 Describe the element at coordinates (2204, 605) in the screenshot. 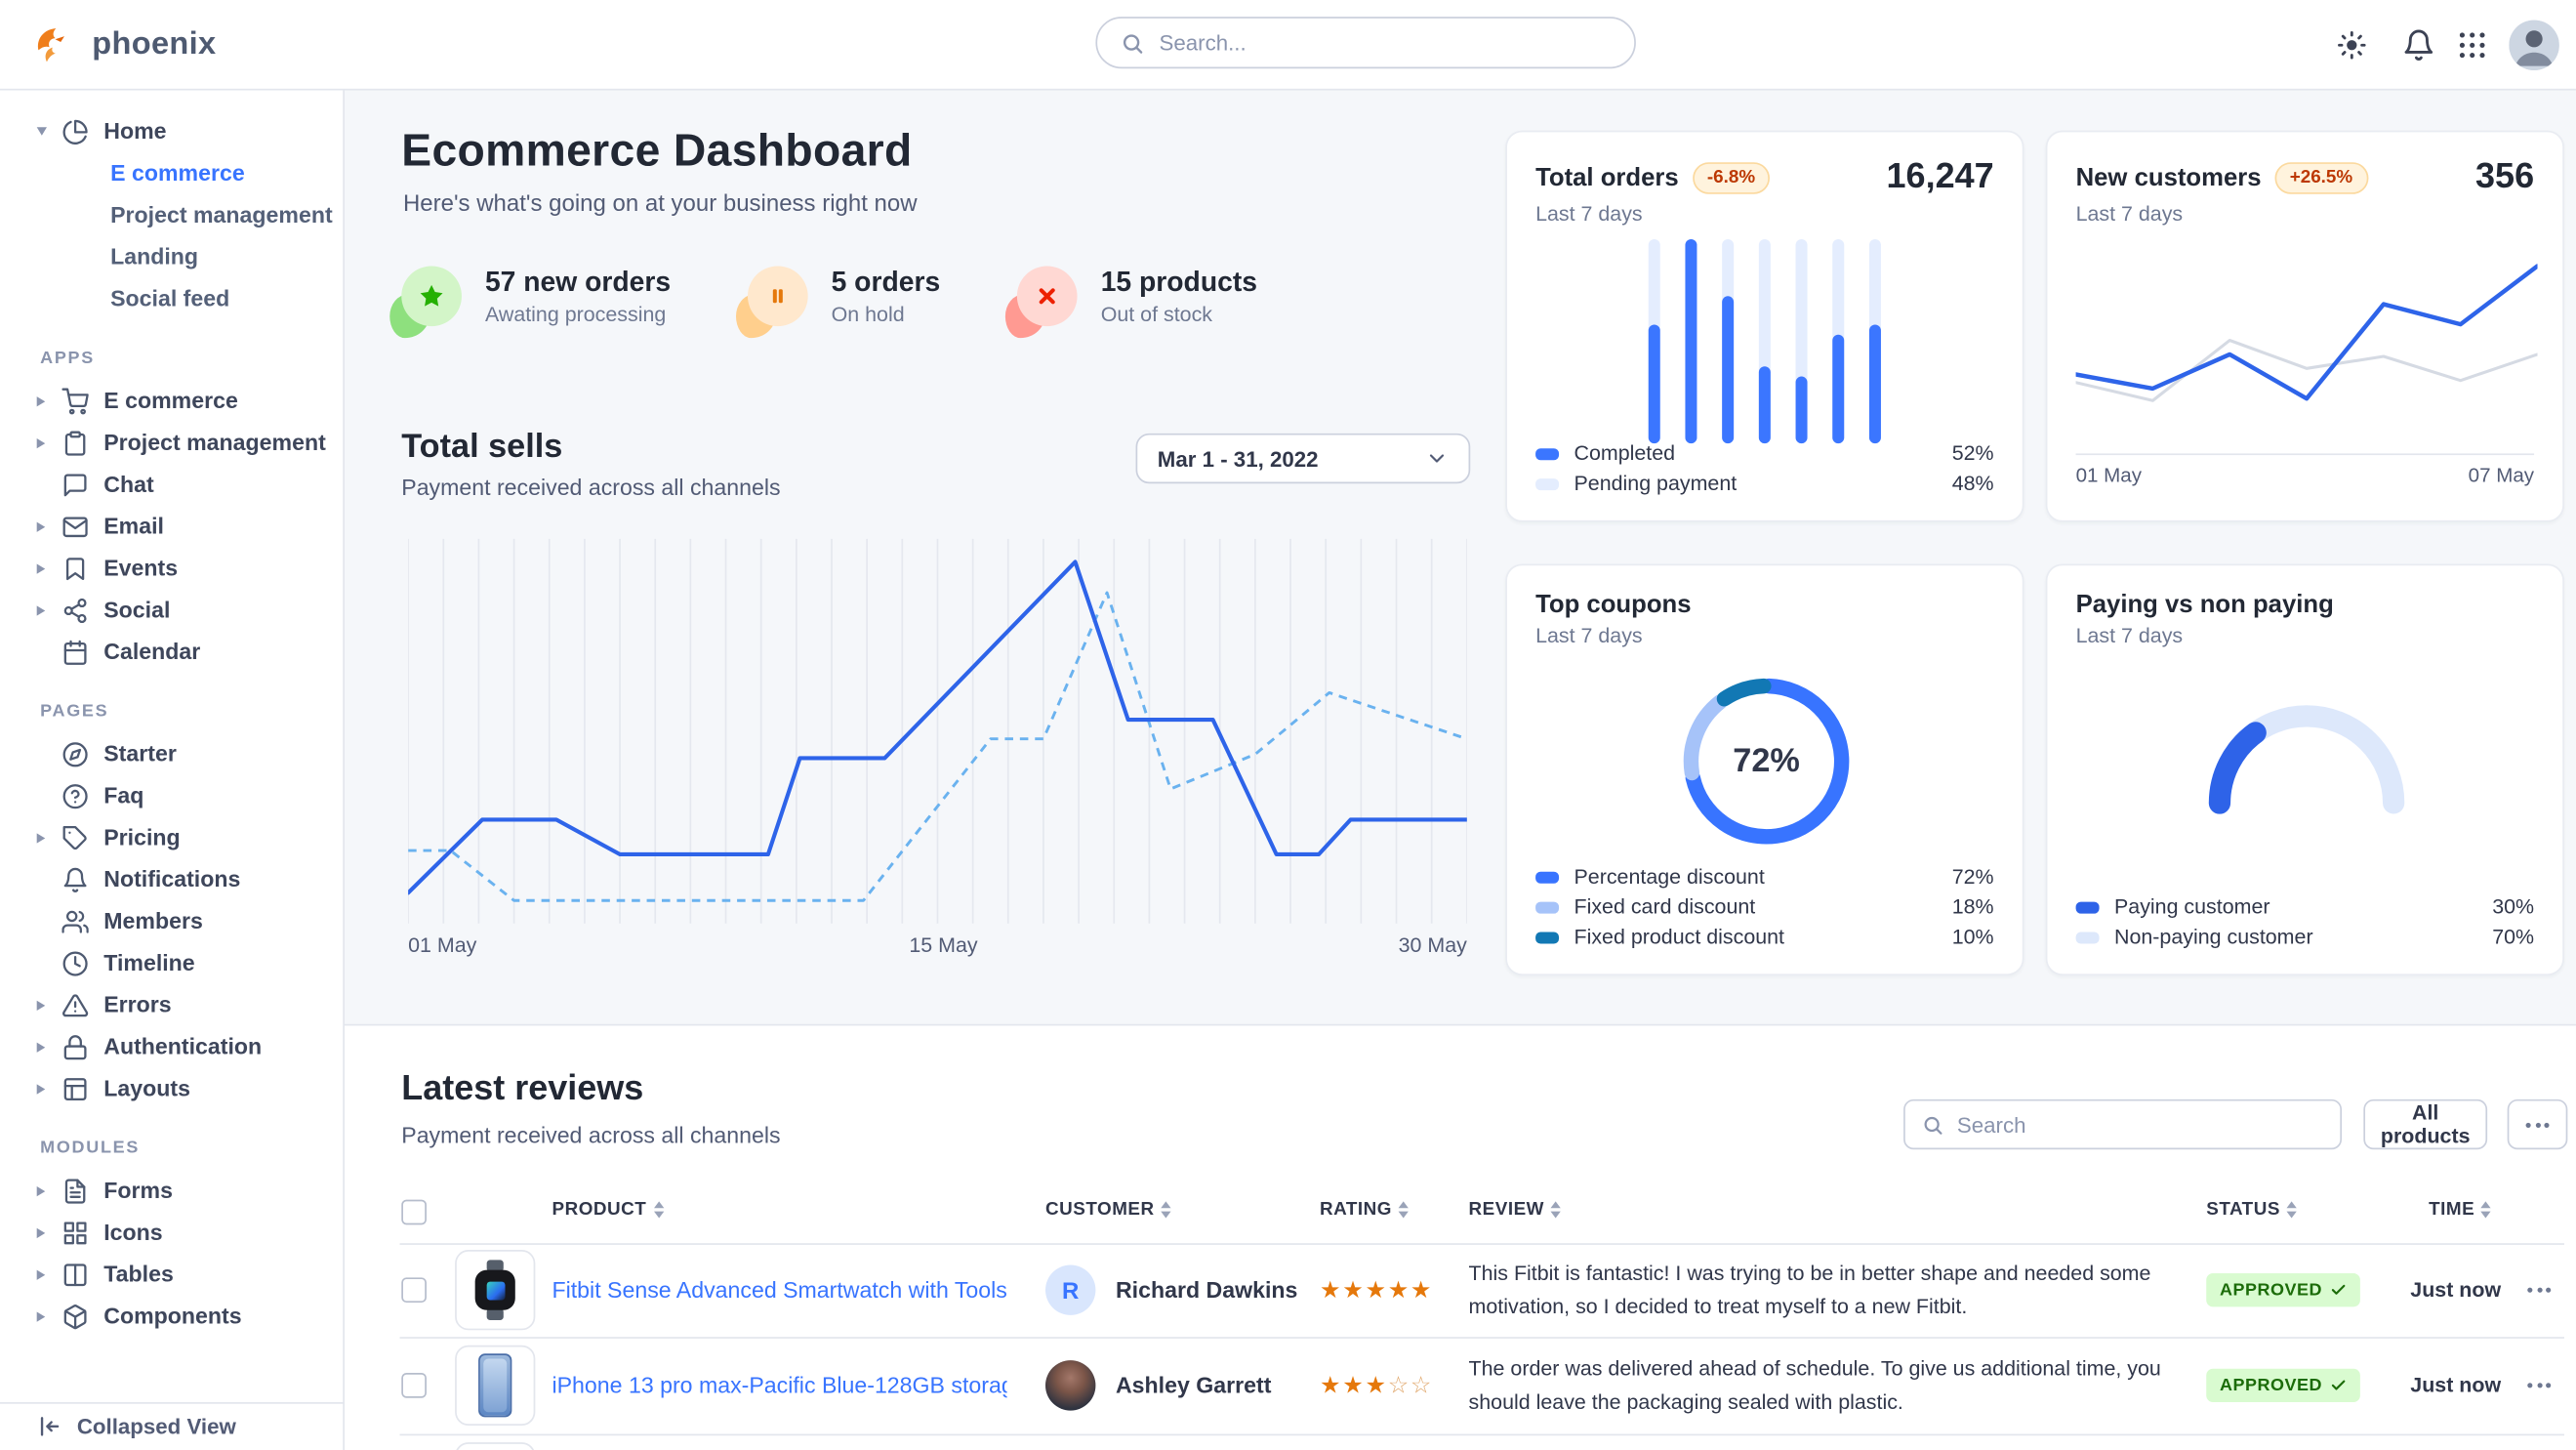

I see `card-title: Paying vs non paying` at that location.